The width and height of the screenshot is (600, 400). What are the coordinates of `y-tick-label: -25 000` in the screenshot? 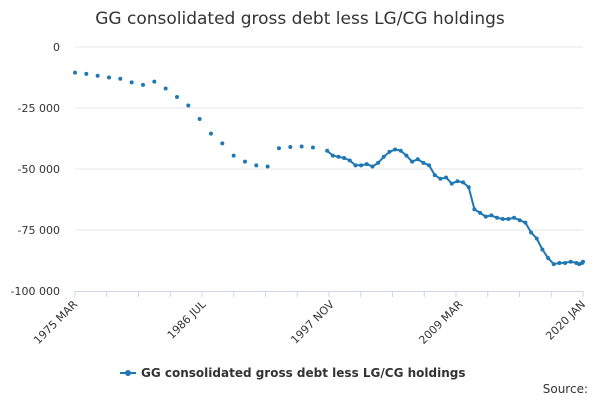 It's located at (39, 108).